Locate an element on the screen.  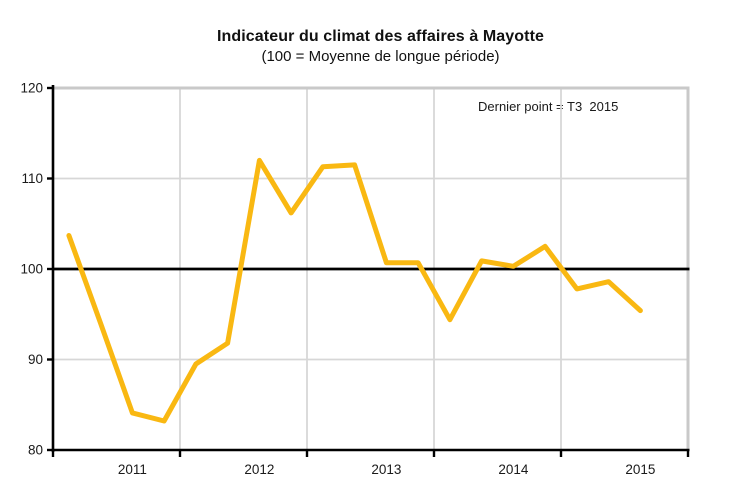
x-axis-year-label: 2011 is located at coordinates (132, 469).